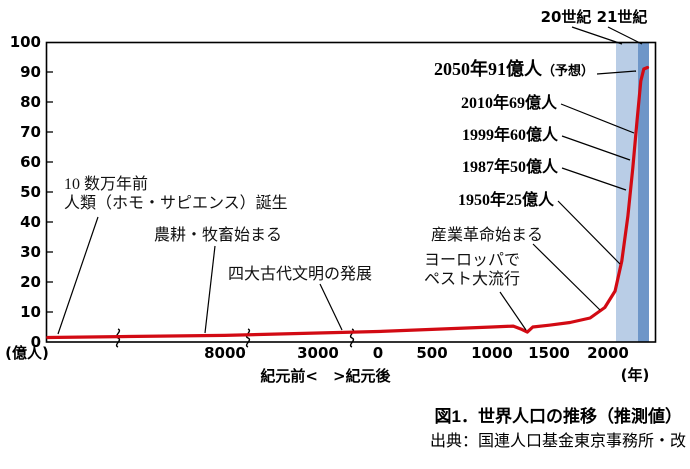 This screenshot has width=690, height=469. What do you see at coordinates (566, 17) in the screenshot?
I see `label-20th-century: 20世紀` at bounding box center [566, 17].